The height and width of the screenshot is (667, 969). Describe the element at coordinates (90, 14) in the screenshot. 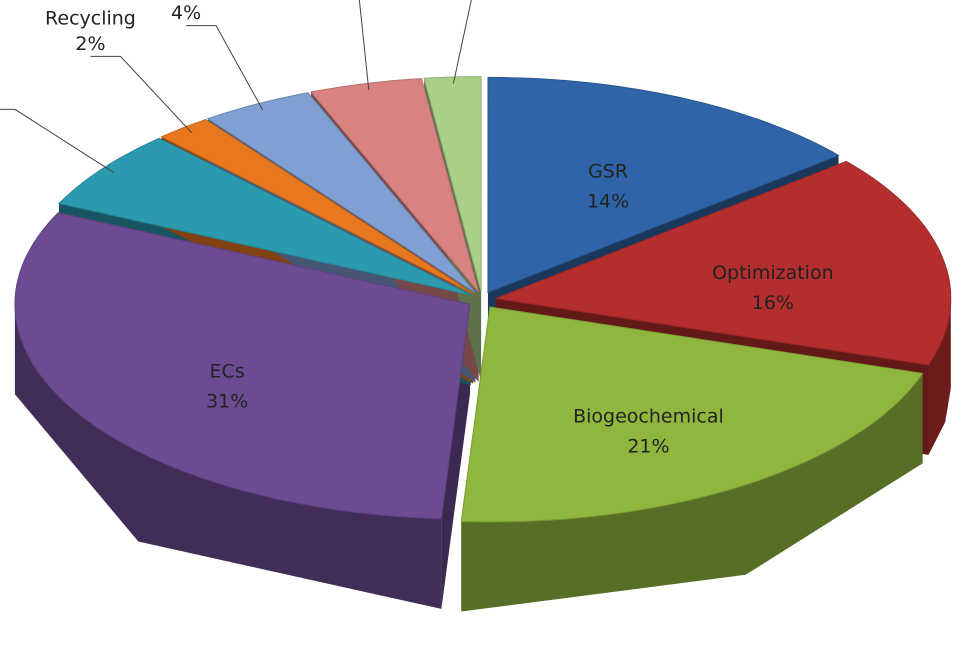

I see `slice-label: Solid Waste Recycling` at that location.